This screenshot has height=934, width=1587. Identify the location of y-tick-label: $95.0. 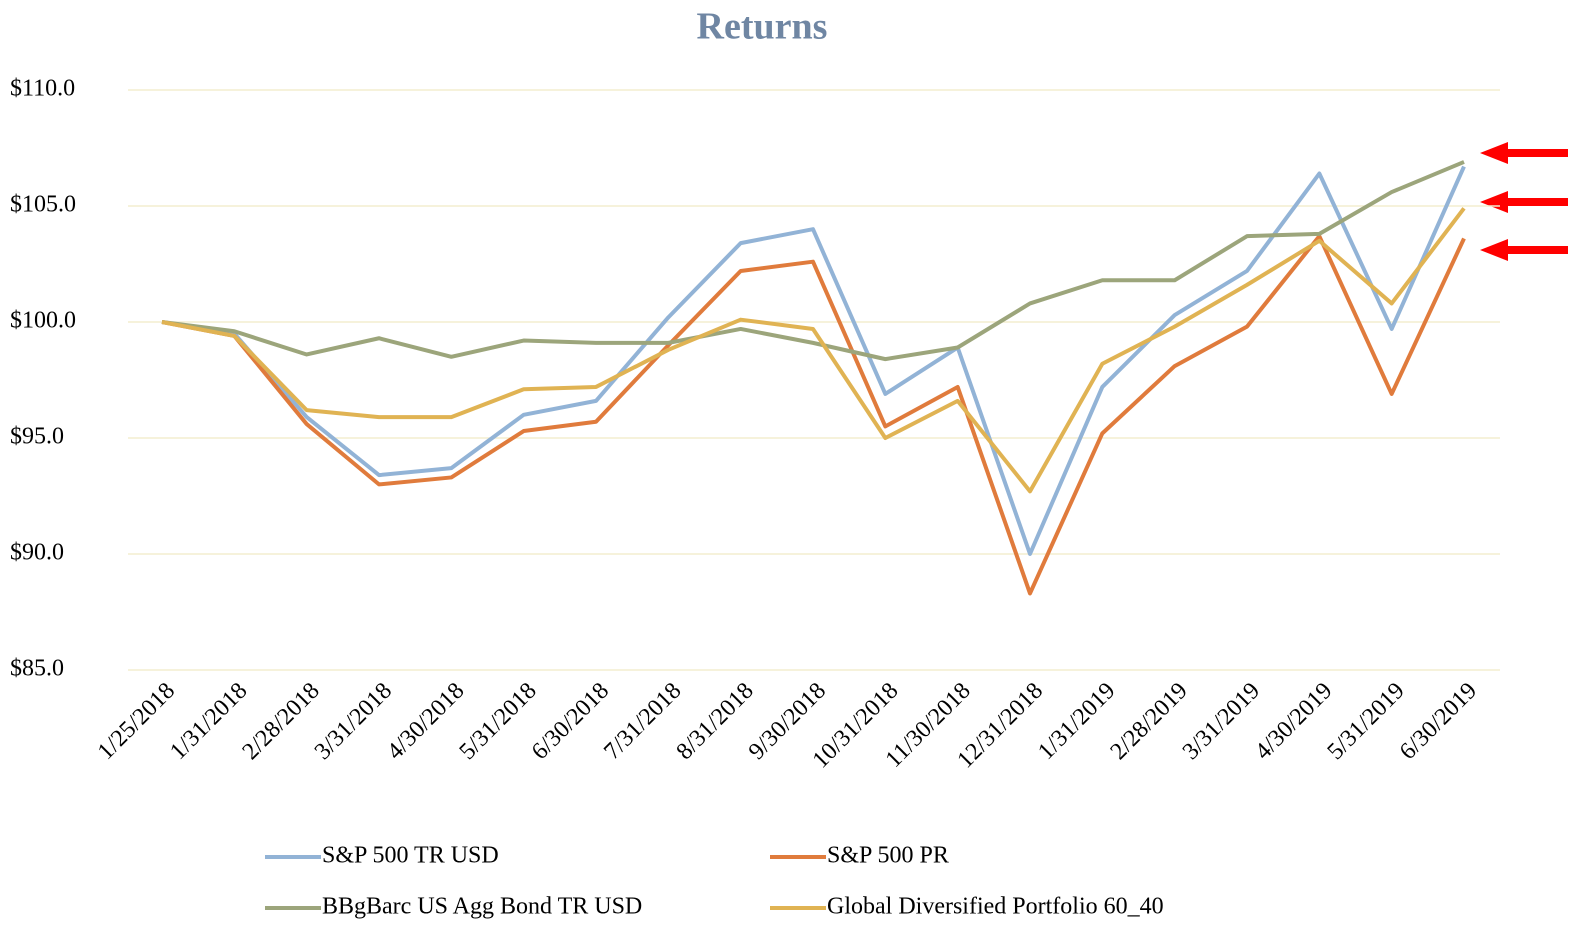
(37, 437).